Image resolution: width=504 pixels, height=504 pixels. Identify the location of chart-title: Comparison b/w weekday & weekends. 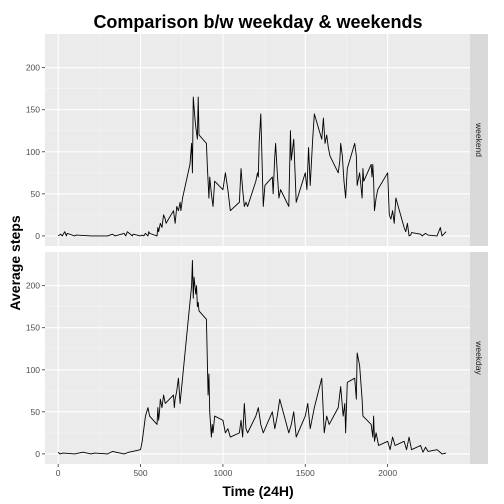
(257, 22).